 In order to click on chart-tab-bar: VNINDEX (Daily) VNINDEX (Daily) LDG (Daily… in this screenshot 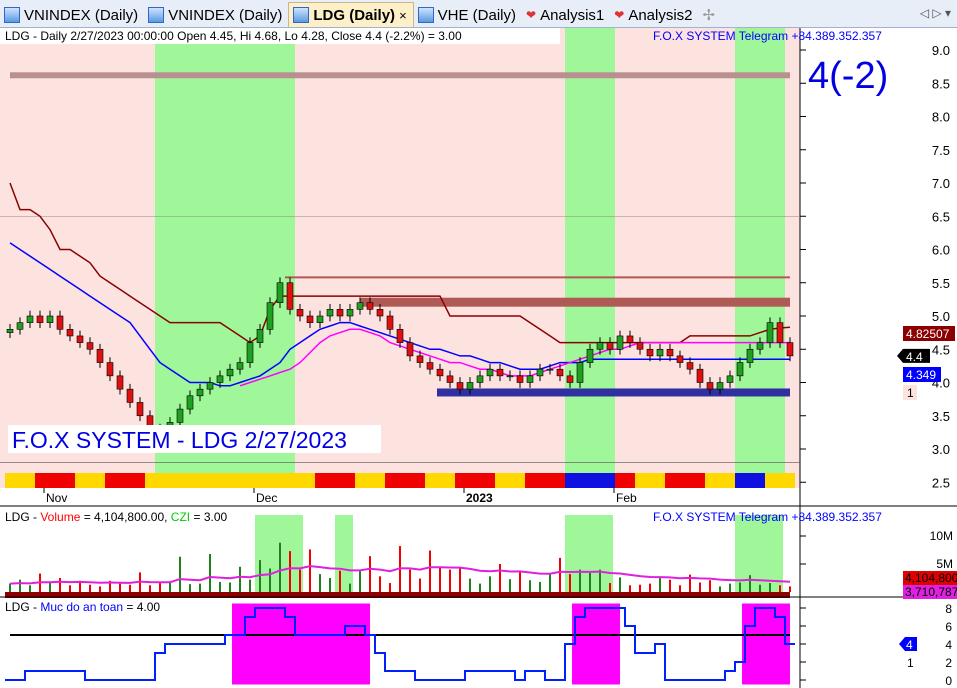, I will do `click(478, 14)`.